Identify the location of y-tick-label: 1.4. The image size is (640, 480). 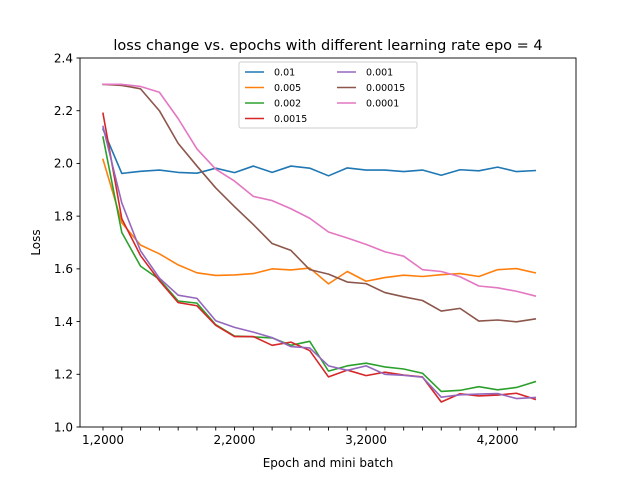
(63, 322).